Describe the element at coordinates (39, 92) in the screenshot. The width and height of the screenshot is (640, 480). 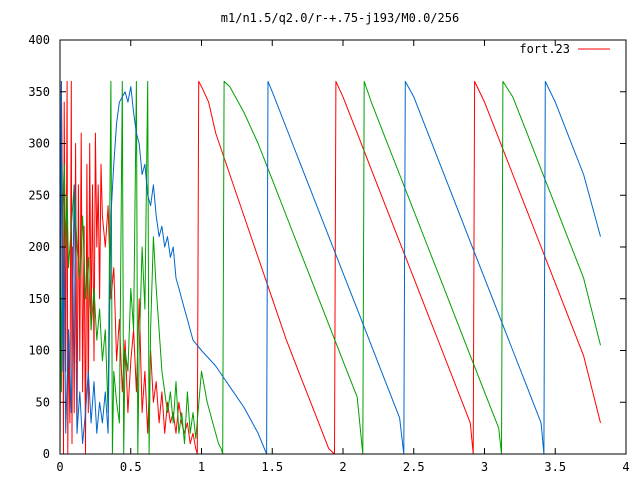
I see `y-tick-label: 350` at that location.